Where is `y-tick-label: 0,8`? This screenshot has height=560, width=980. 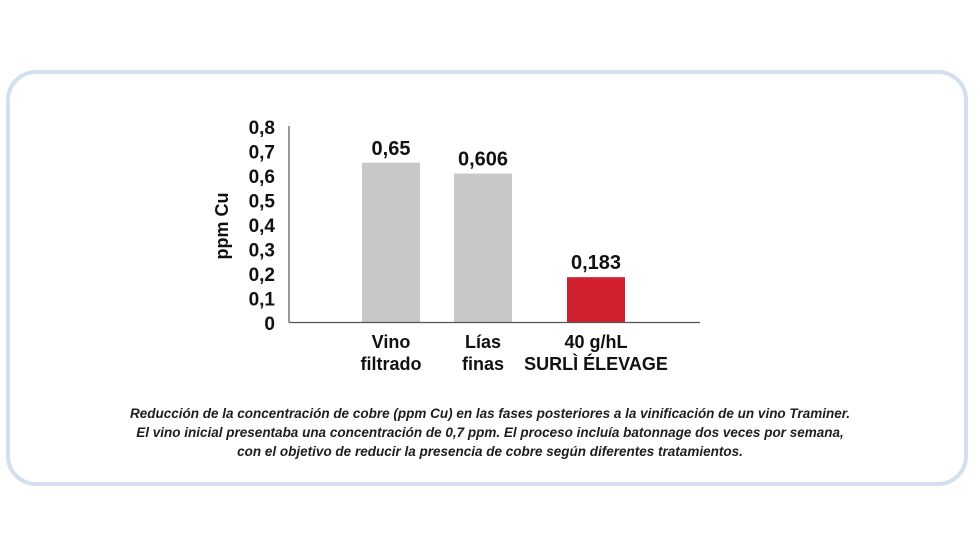
y-tick-label: 0,8 is located at coordinates (262, 128).